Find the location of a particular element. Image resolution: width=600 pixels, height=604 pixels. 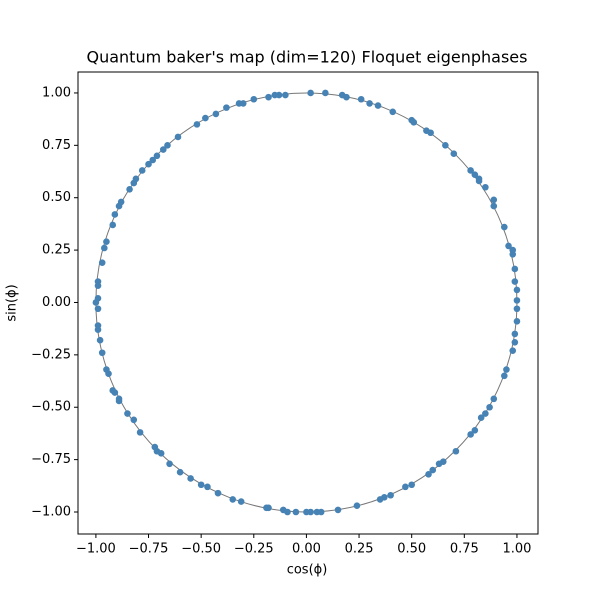

x-axis-label: cos(ϕ) is located at coordinates (307, 570).